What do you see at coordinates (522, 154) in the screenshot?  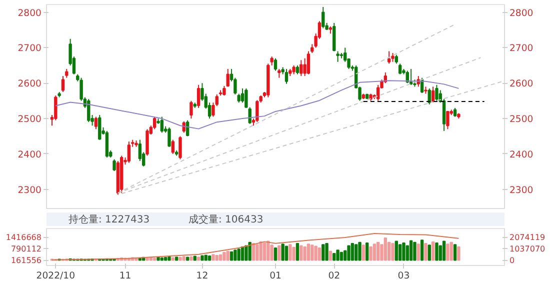 I see `y2-tick-label: 2400` at bounding box center [522, 154].